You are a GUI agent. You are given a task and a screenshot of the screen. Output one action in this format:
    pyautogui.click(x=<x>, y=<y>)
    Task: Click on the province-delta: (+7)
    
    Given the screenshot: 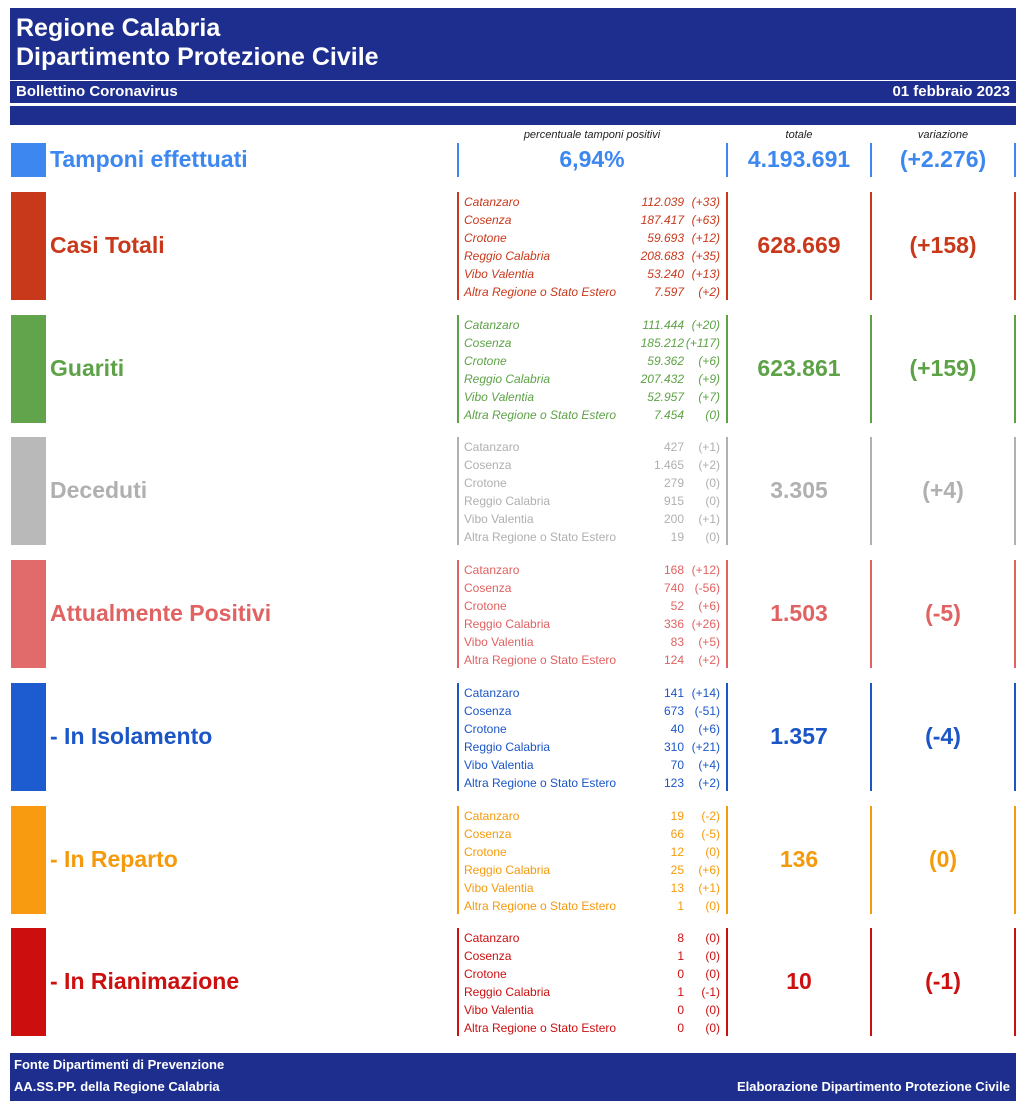 What is the action you would take?
    pyautogui.click(x=709, y=397)
    